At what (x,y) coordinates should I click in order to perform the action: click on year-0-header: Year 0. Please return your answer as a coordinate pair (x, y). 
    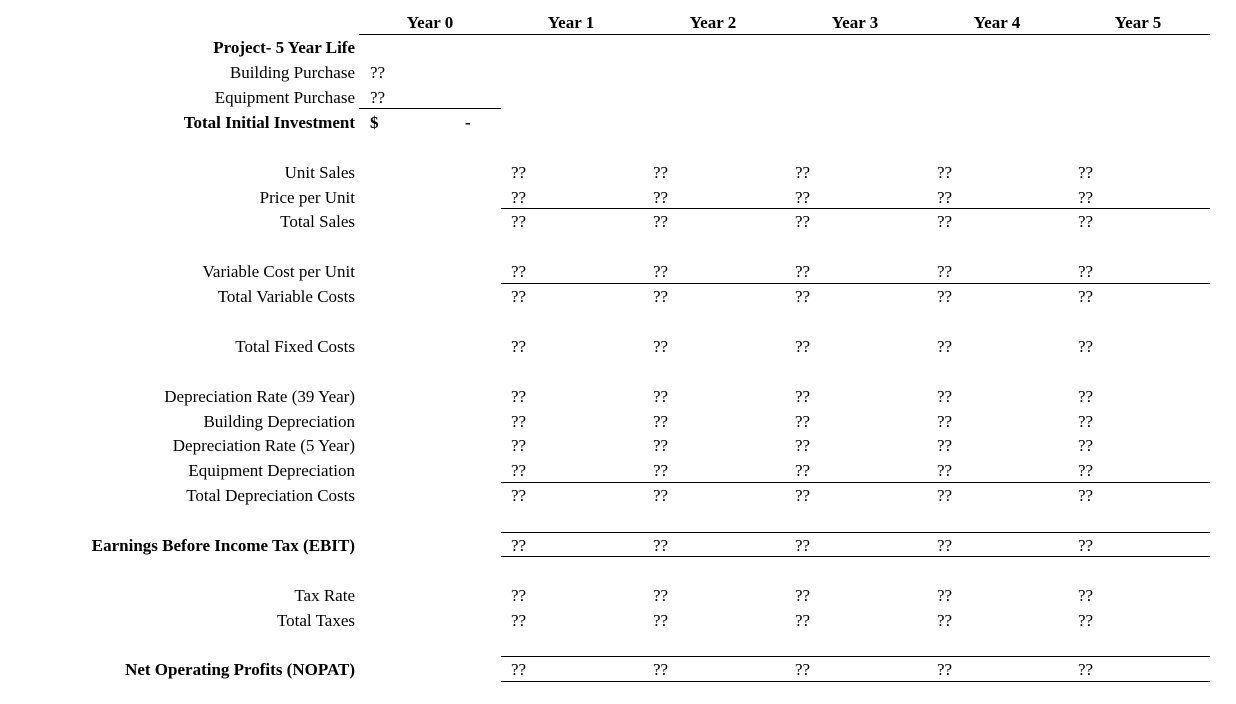
    Looking at the image, I should click on (430, 22).